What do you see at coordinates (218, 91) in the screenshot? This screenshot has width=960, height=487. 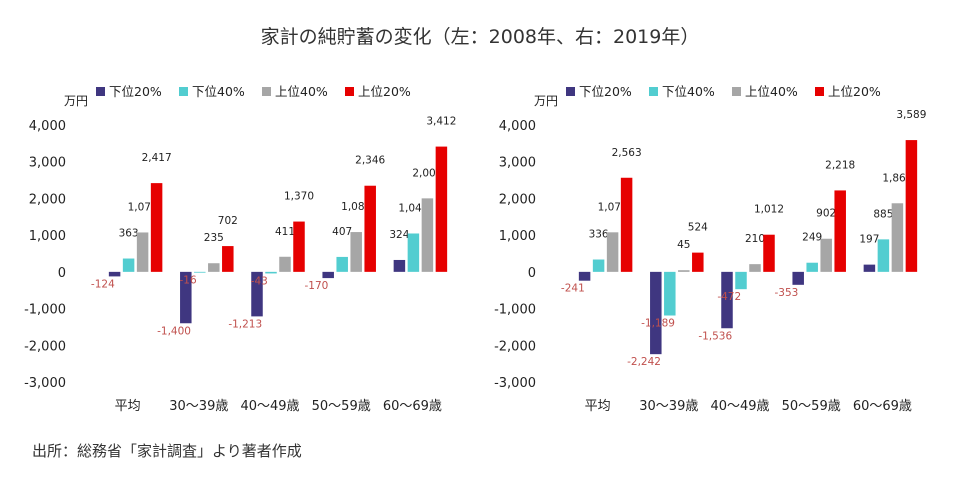 I see `legend-label: 下位40%` at bounding box center [218, 91].